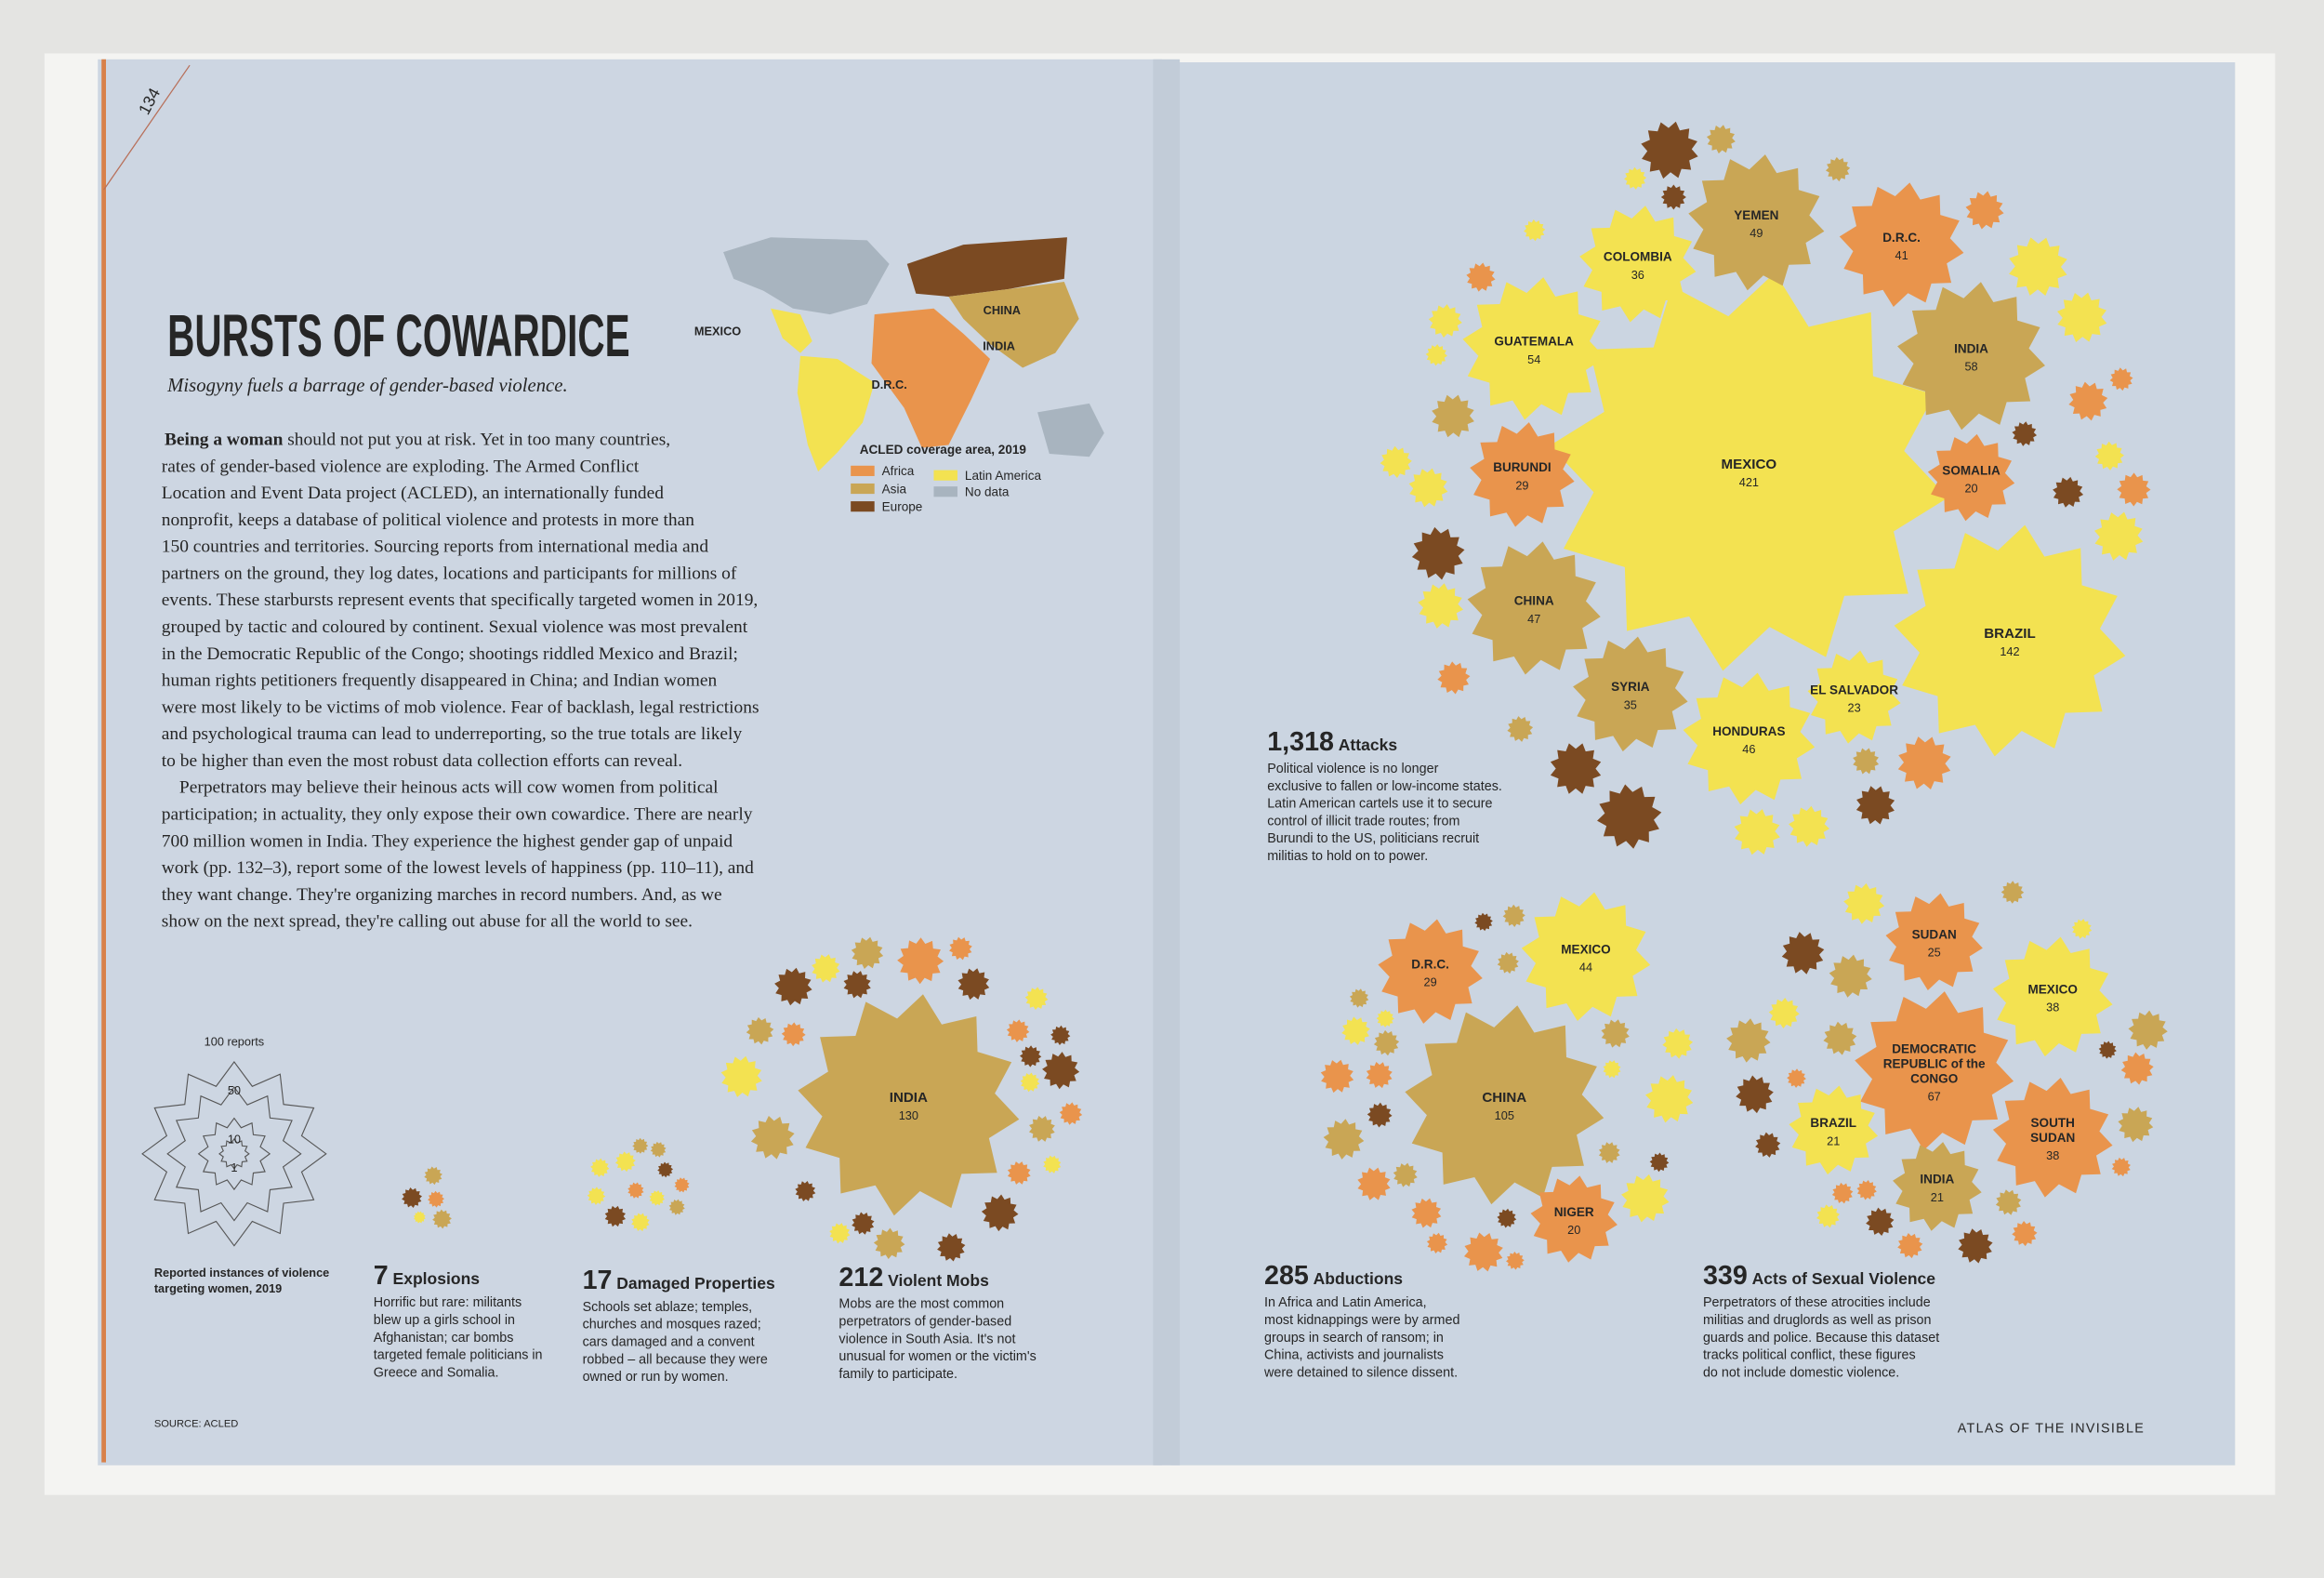 This screenshot has width=2324, height=1578. Describe the element at coordinates (924, 1322) in the screenshot. I see `panel-text: perpetrators of gender-based` at that location.